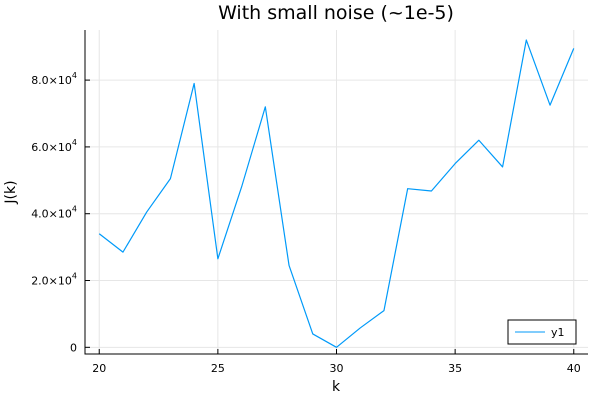 The height and width of the screenshot is (400, 600). Describe the element at coordinates (337, 368) in the screenshot. I see `x-tick-label: 30` at that location.